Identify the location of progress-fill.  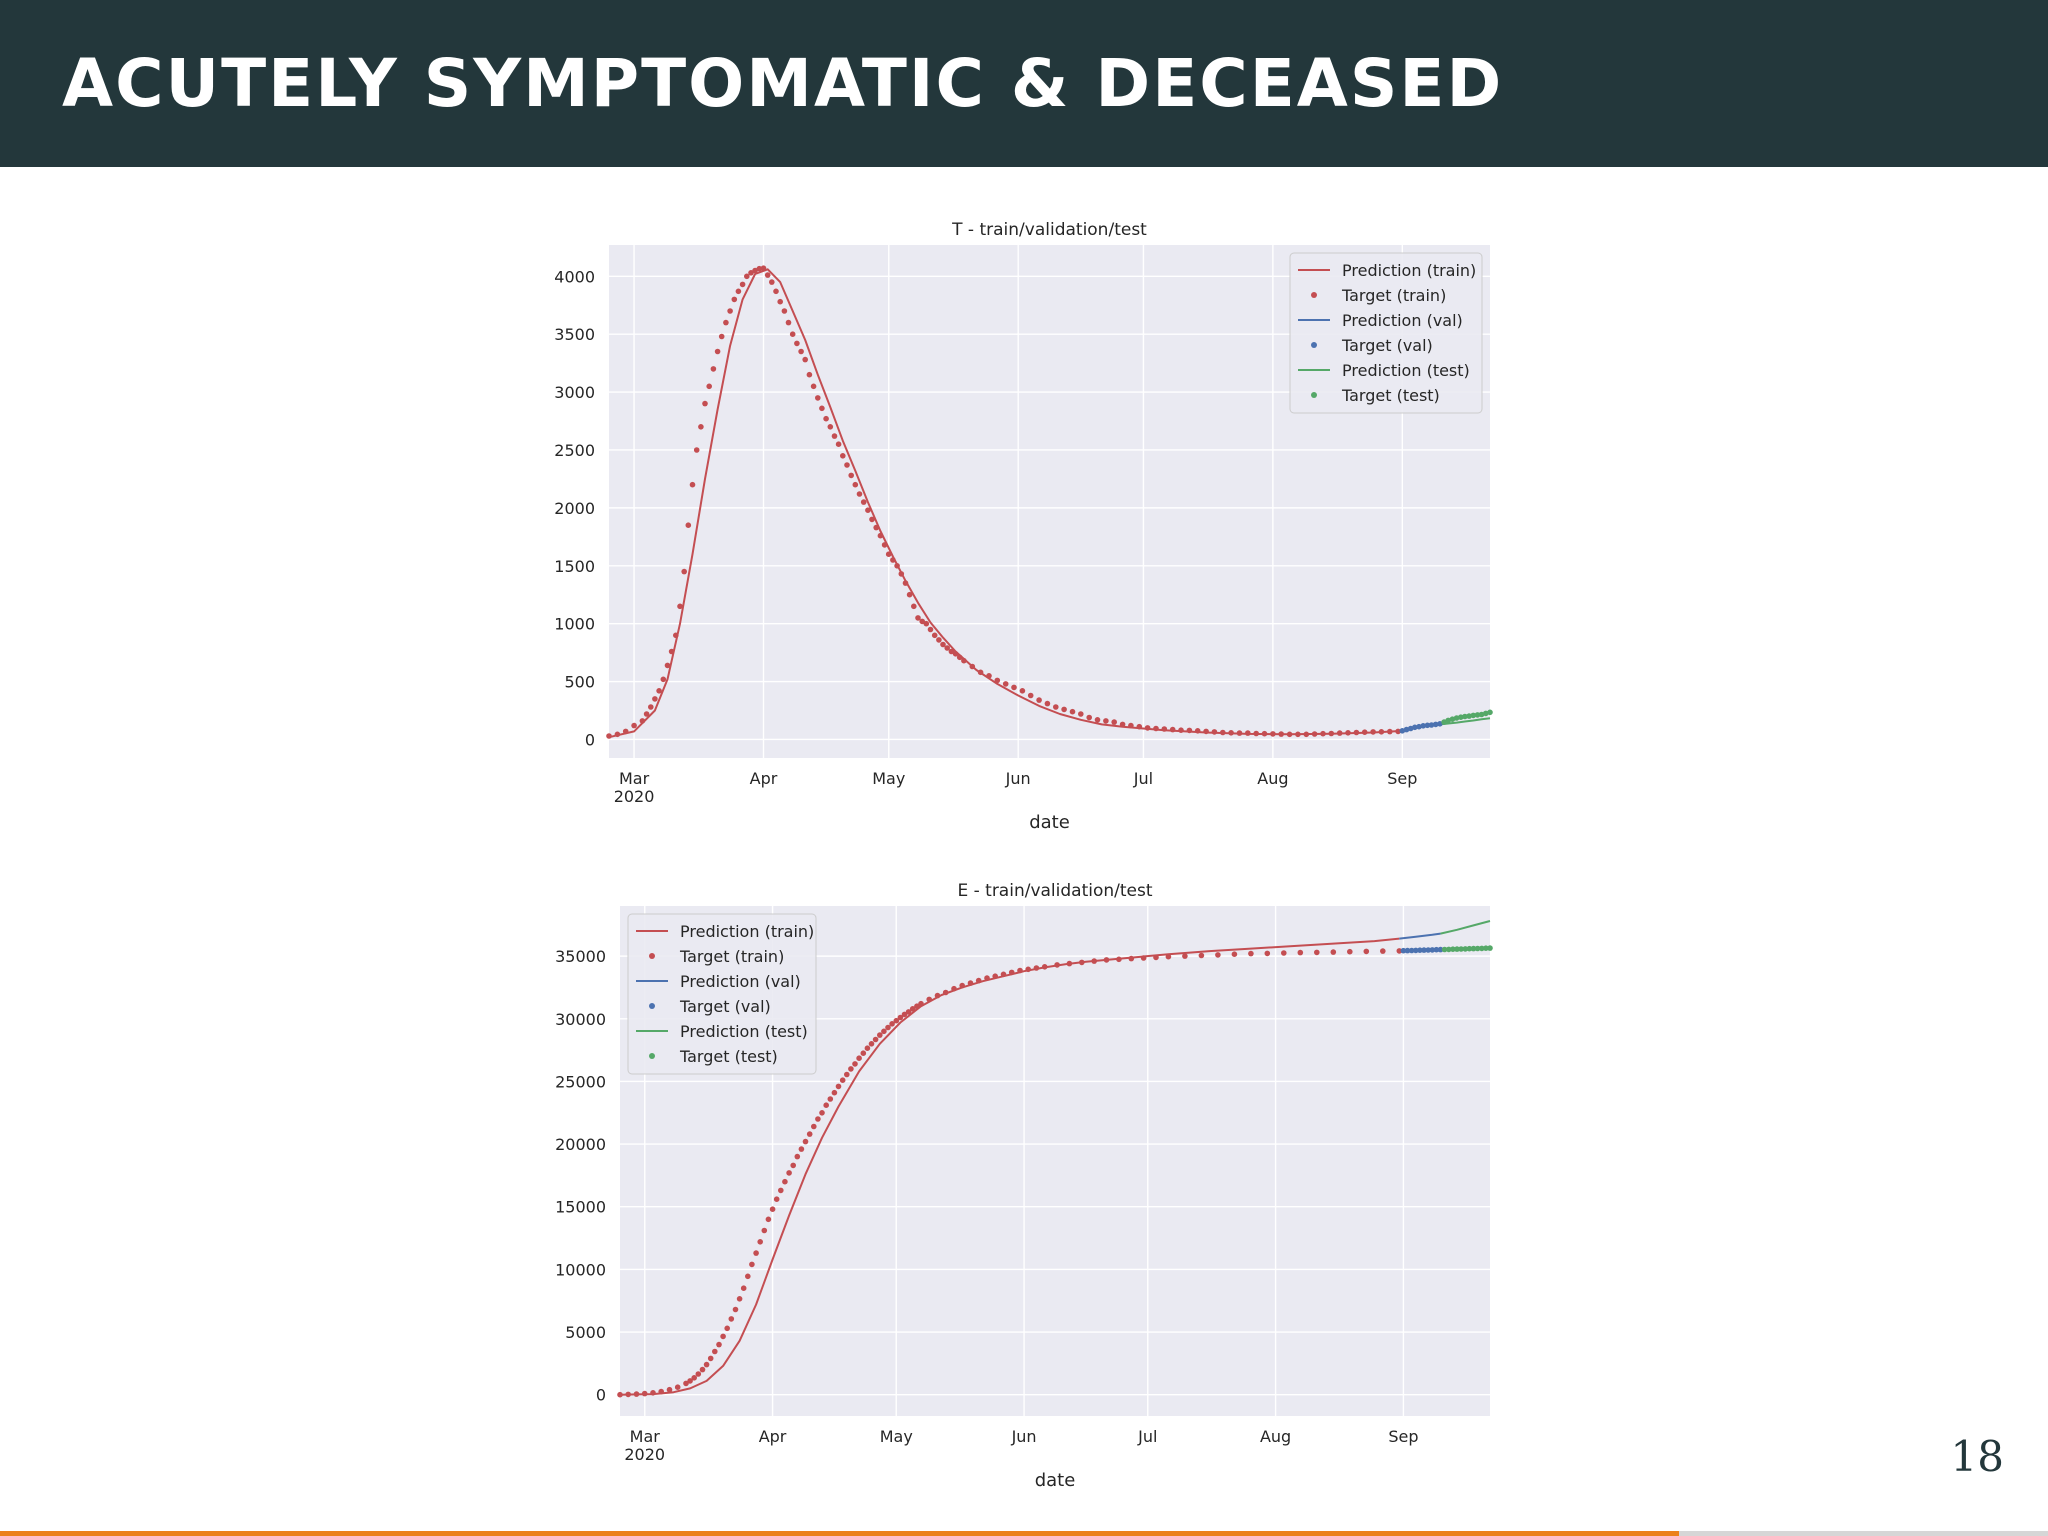
(840, 1533).